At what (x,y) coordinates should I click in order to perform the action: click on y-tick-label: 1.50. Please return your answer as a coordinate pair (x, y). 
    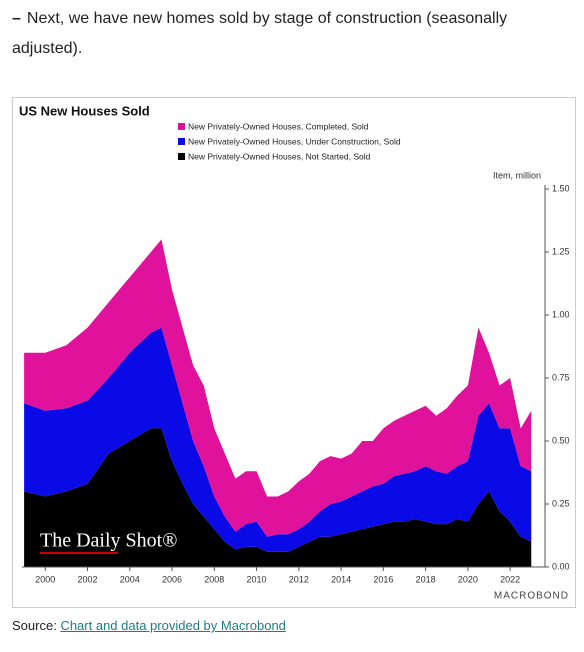
    Looking at the image, I should click on (561, 188).